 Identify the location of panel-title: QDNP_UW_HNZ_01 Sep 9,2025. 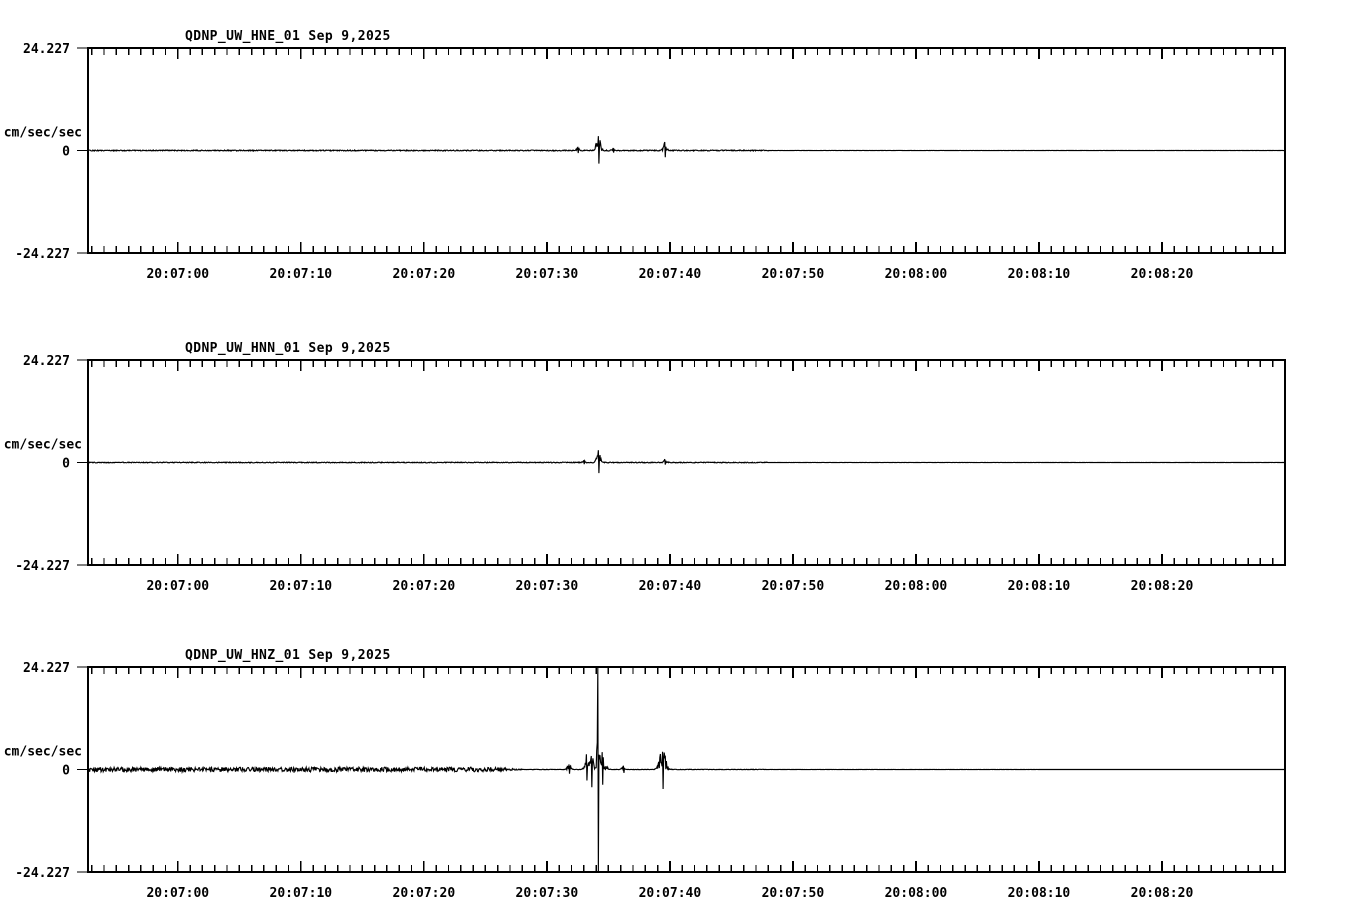
(288, 655).